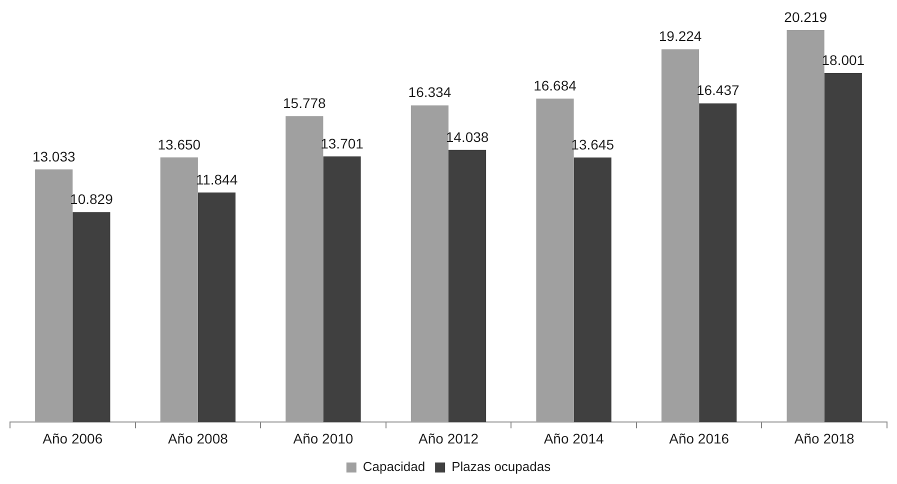 This screenshot has width=897, height=484. What do you see at coordinates (72, 438) in the screenshot?
I see `x-tick-label: Año 2006` at bounding box center [72, 438].